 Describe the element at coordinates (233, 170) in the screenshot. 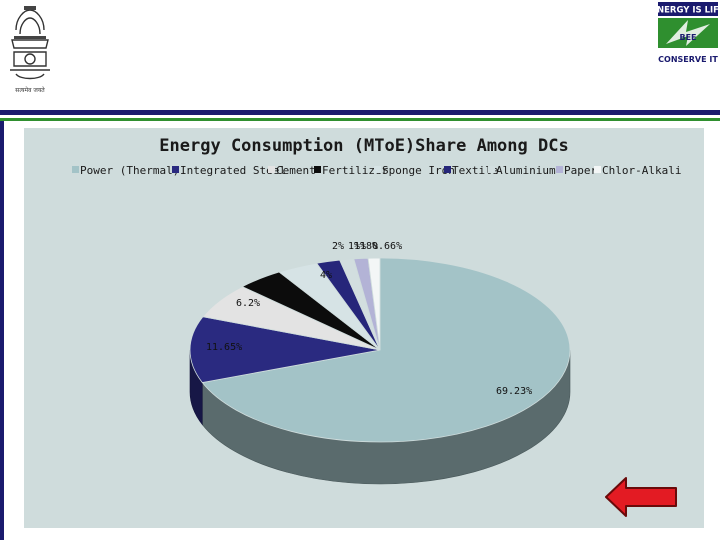

I see `legend-label: Integrated Steel` at that location.